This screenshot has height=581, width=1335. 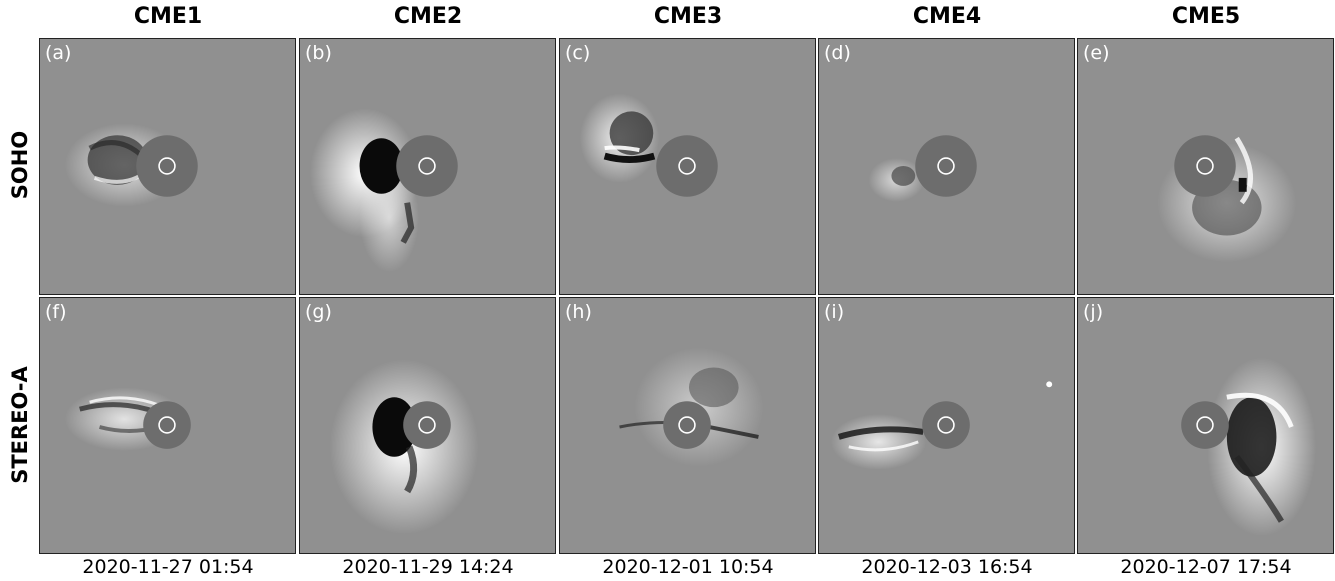 I want to click on panel-label-a: (a), so click(x=58, y=53).